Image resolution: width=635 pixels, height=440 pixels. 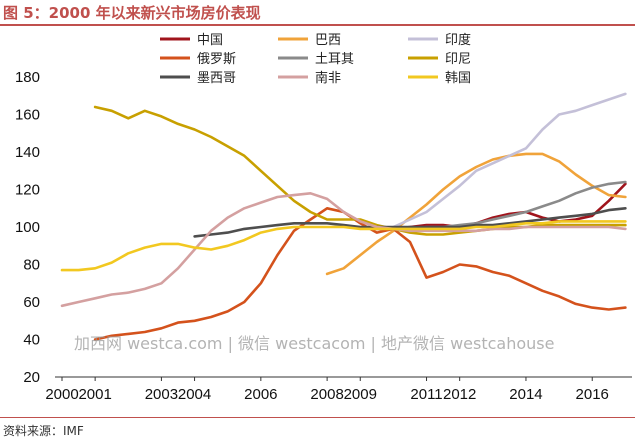 I want to click on x-tick-label: 2011, so click(x=426, y=394).